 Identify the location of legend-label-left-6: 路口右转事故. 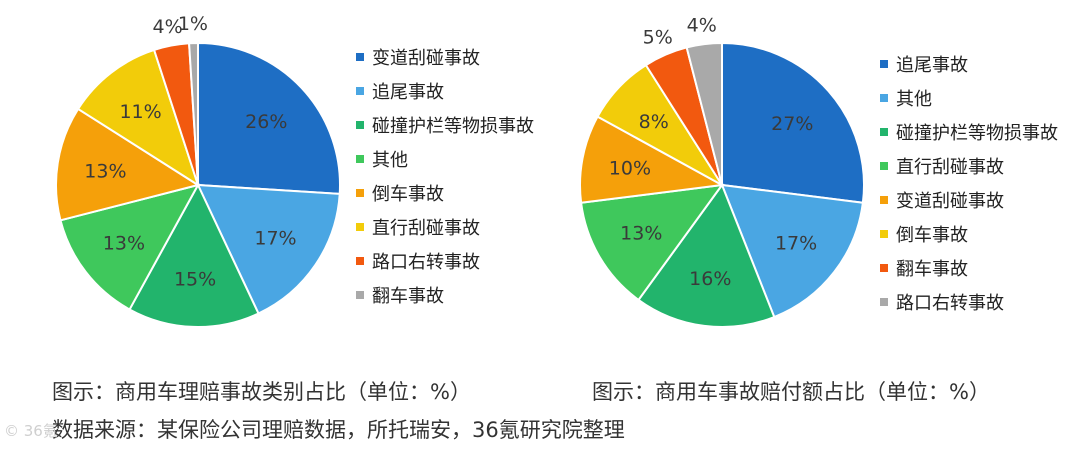
(426, 262).